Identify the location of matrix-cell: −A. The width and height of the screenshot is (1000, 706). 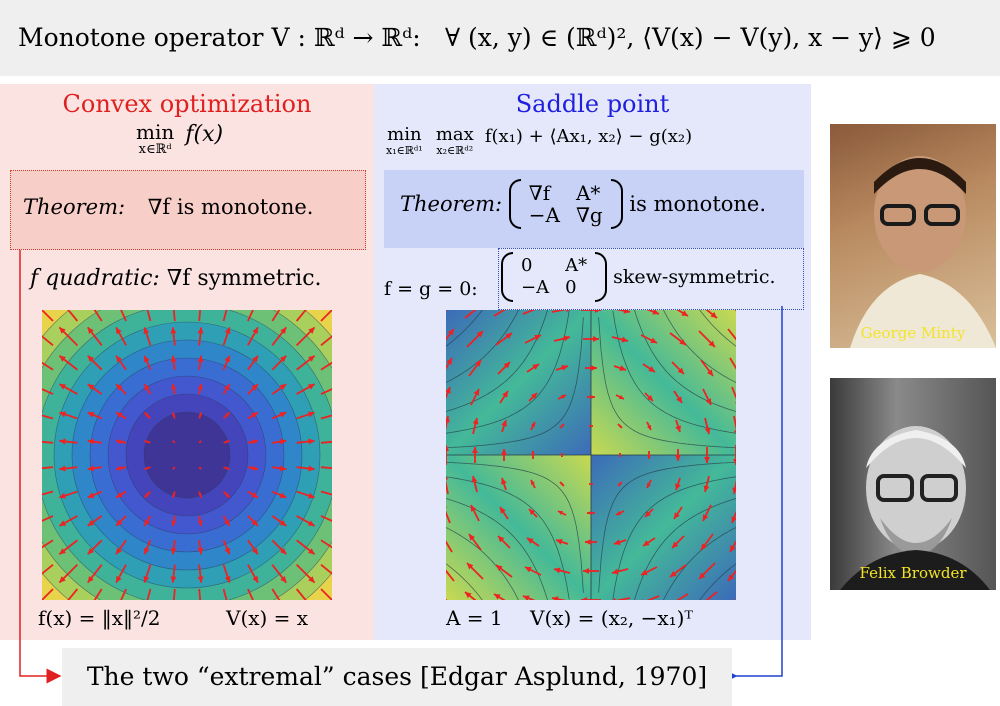
(535, 287).